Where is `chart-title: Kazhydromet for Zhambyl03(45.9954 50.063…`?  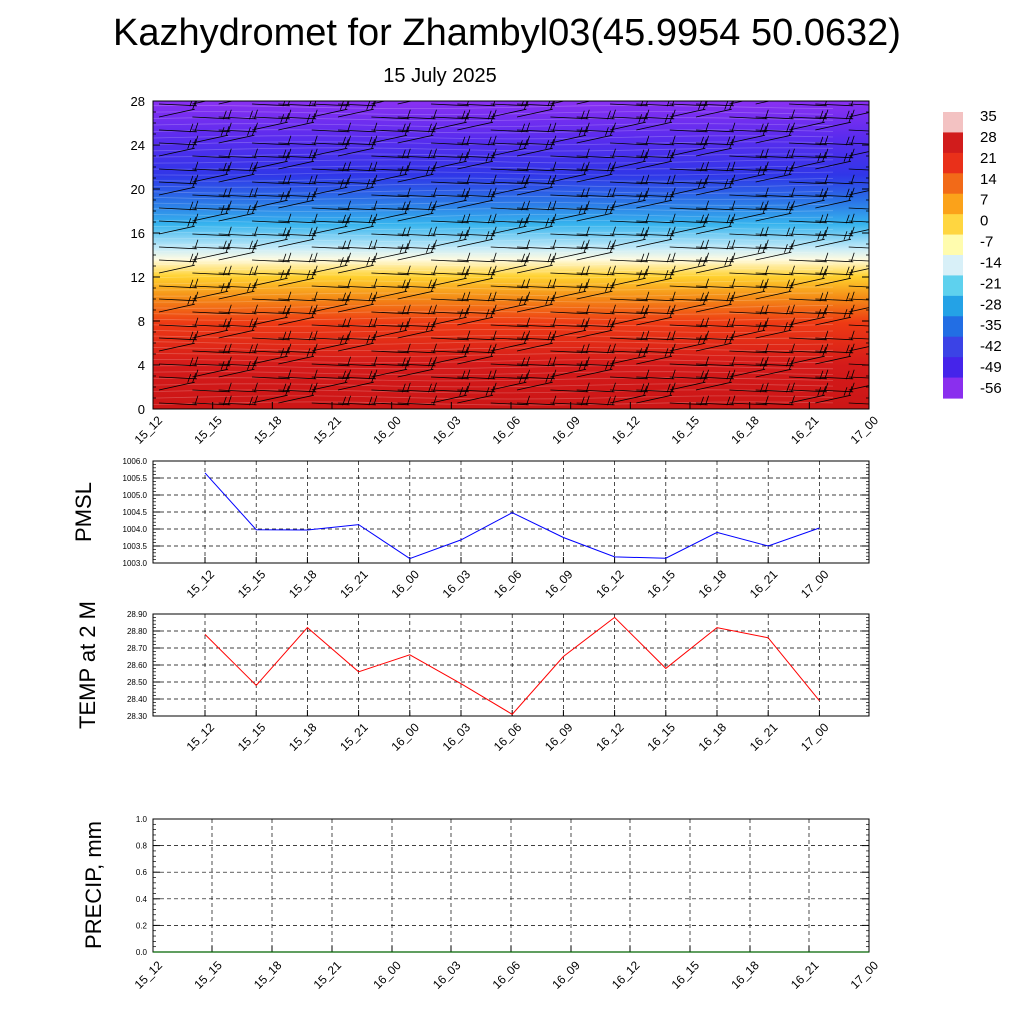 chart-title: Kazhydromet for Zhambyl03(45.9954 50.063… is located at coordinates (507, 33).